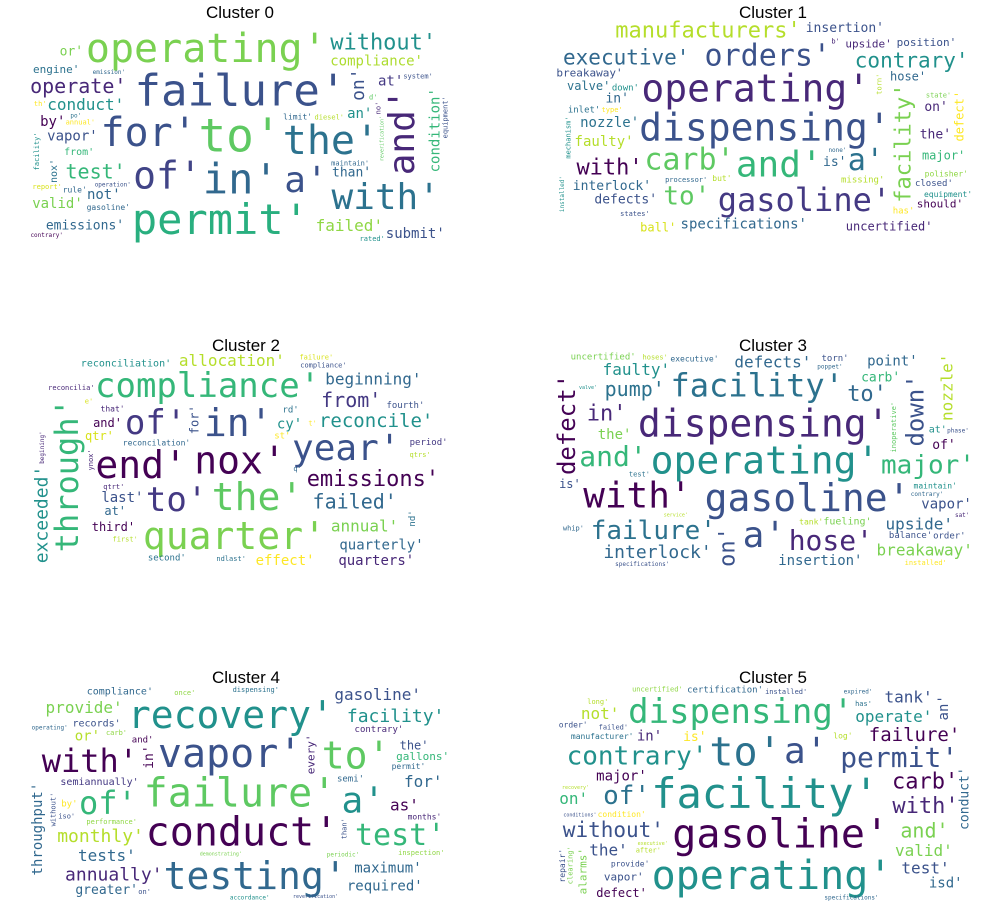 Image resolution: width=998 pixels, height=916 pixels. Describe the element at coordinates (387, 868) in the screenshot. I see `word-4-41: maximum'` at that location.